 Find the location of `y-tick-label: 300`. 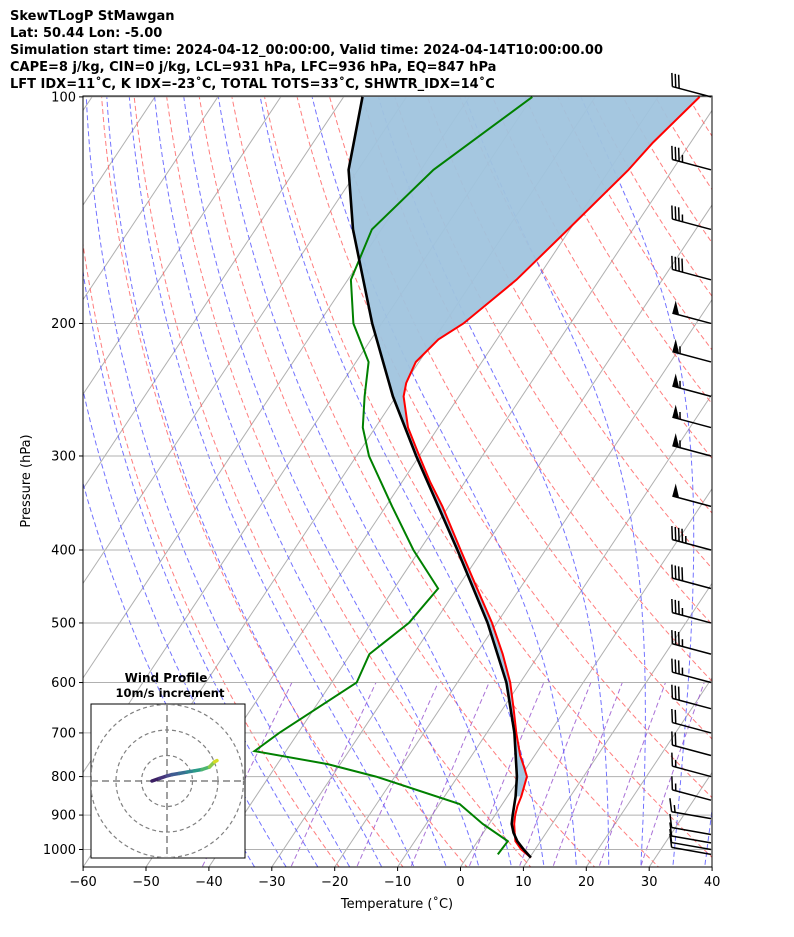

y-tick-label: 300 is located at coordinates (63, 456).